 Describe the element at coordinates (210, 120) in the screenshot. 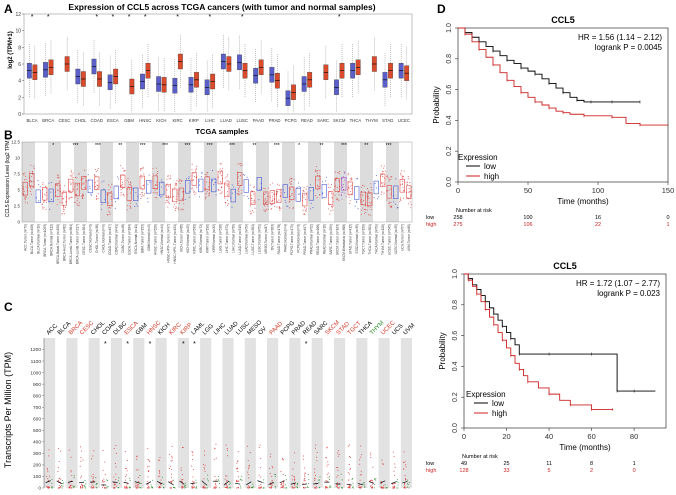

I see `panel-a-xtick-label: LIHC` at that location.